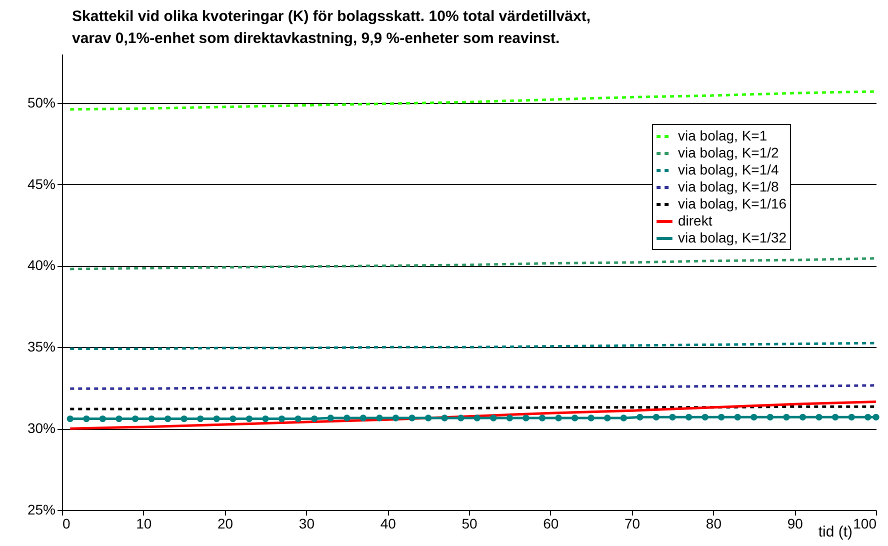  What do you see at coordinates (729, 170) in the screenshot?
I see `legend-label: via bolag, K=1/4` at bounding box center [729, 170].